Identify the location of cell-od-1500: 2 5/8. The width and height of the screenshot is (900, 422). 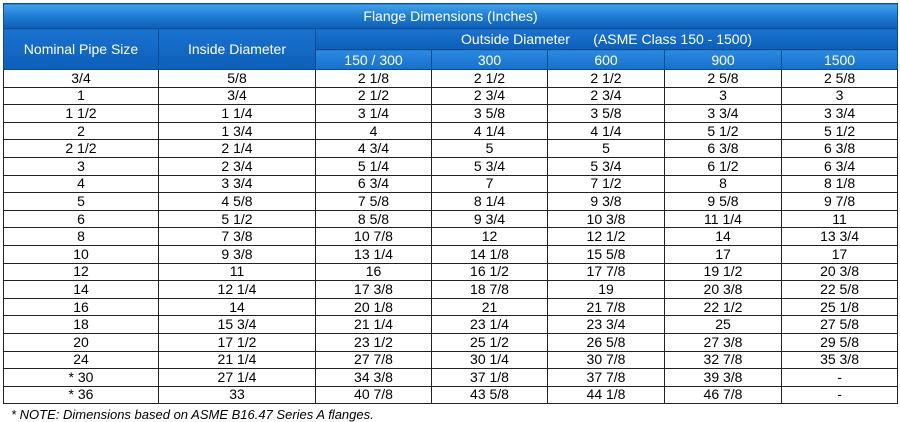
(839, 78).